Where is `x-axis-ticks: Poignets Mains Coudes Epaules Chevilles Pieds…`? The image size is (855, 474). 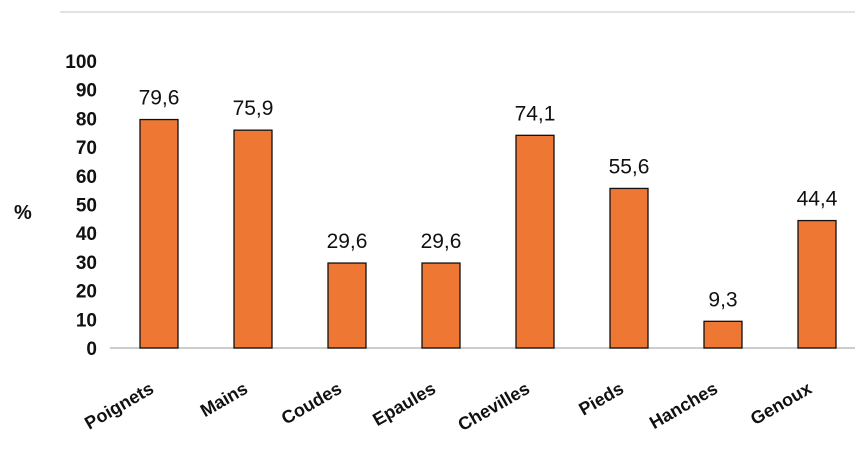
x-axis-ticks: Poignets Mains Coudes Epaules Chevilles Pieds… is located at coordinates (448, 406).